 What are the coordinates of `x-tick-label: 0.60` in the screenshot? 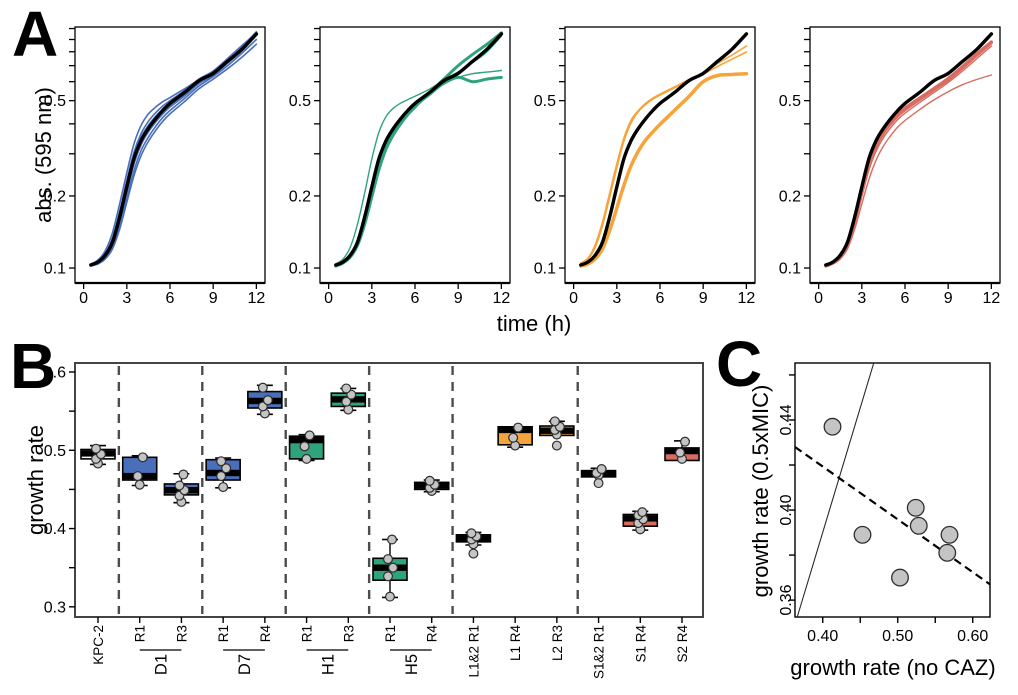 It's located at (972, 636).